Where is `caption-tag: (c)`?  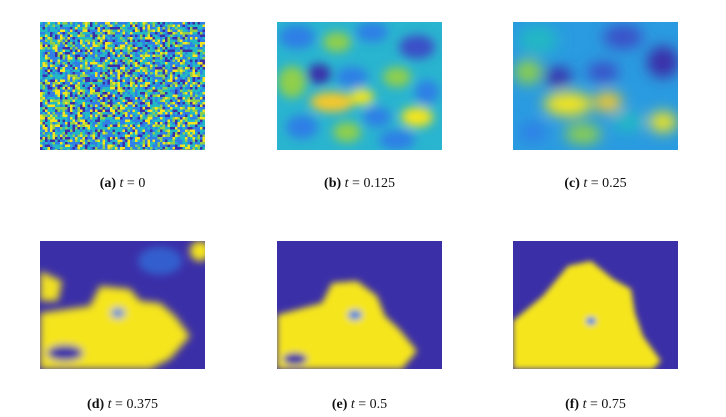
caption-tag: (c) is located at coordinates (572, 183).